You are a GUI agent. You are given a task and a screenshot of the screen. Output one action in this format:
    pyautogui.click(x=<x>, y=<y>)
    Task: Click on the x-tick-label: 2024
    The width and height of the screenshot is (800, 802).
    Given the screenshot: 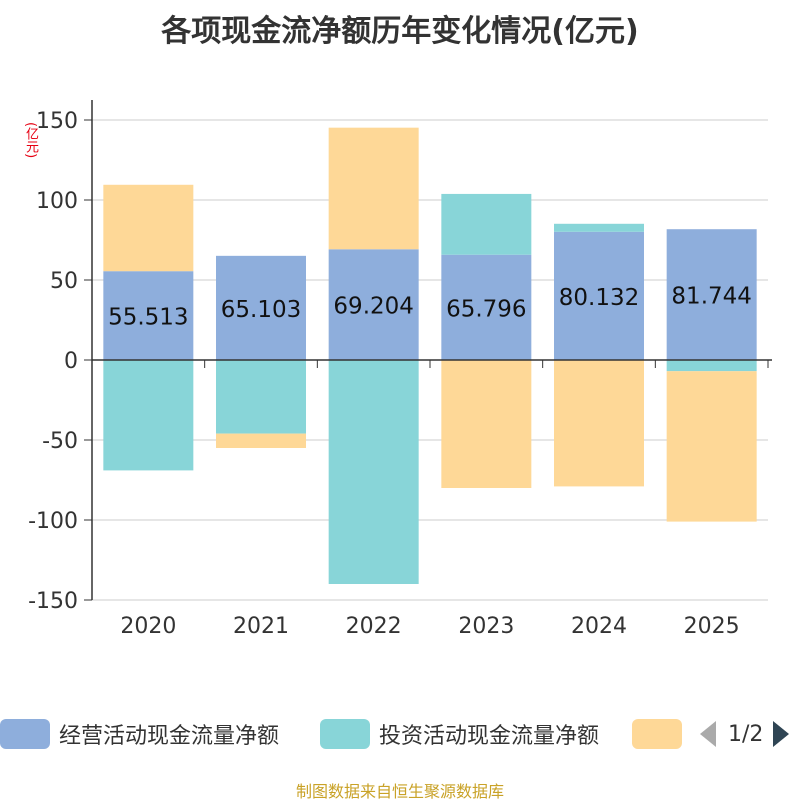 What is the action you would take?
    pyautogui.click(x=599, y=626)
    